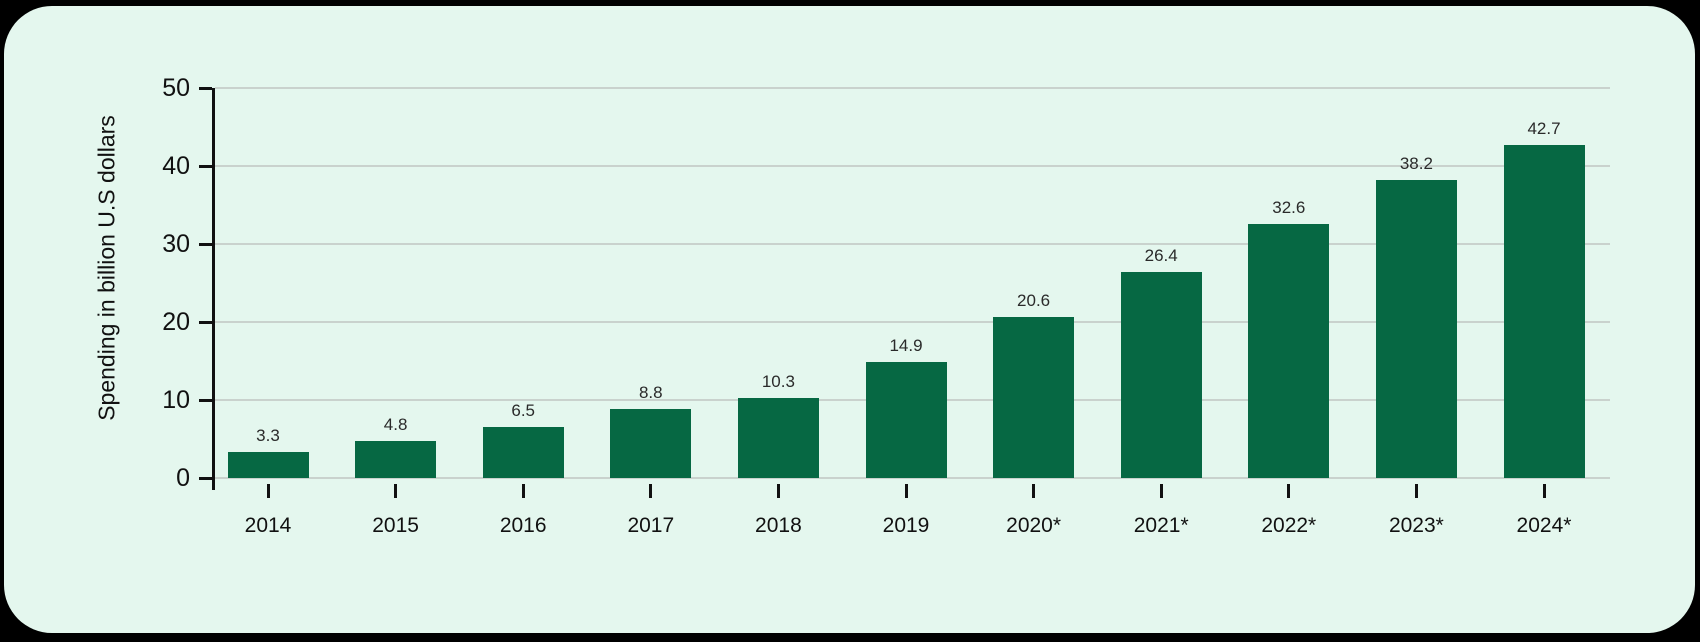 This screenshot has width=1700, height=642. Describe the element at coordinates (906, 345) in the screenshot. I see `bar-value-label-2019: 14.9` at that location.